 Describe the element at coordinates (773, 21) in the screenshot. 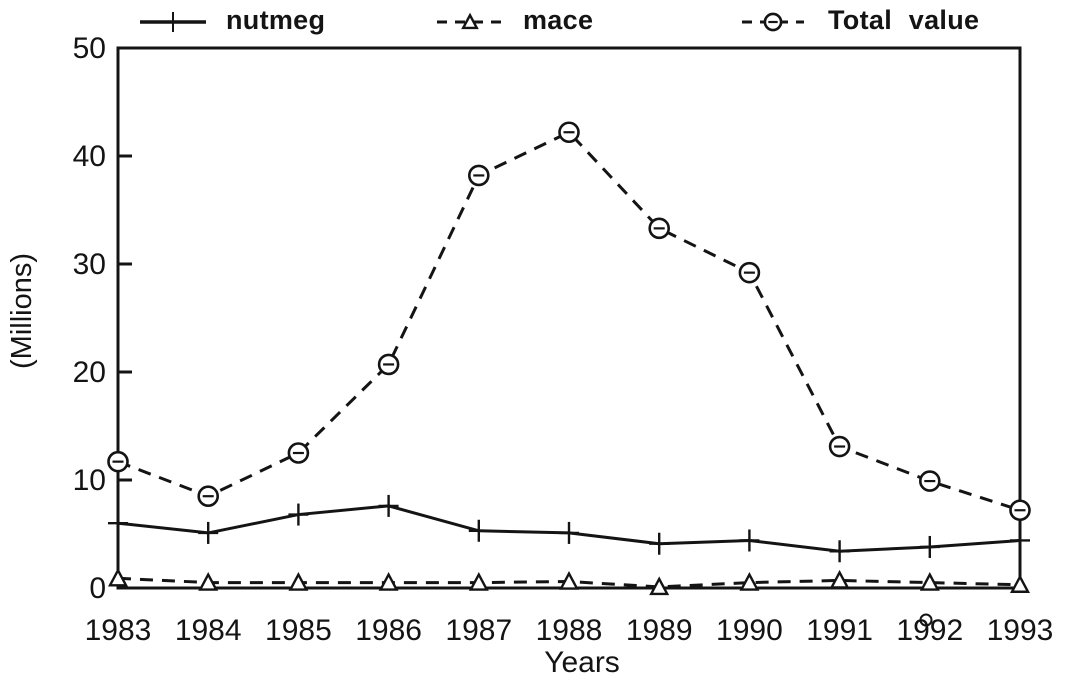

I see `total-value-line-key-icon` at that location.